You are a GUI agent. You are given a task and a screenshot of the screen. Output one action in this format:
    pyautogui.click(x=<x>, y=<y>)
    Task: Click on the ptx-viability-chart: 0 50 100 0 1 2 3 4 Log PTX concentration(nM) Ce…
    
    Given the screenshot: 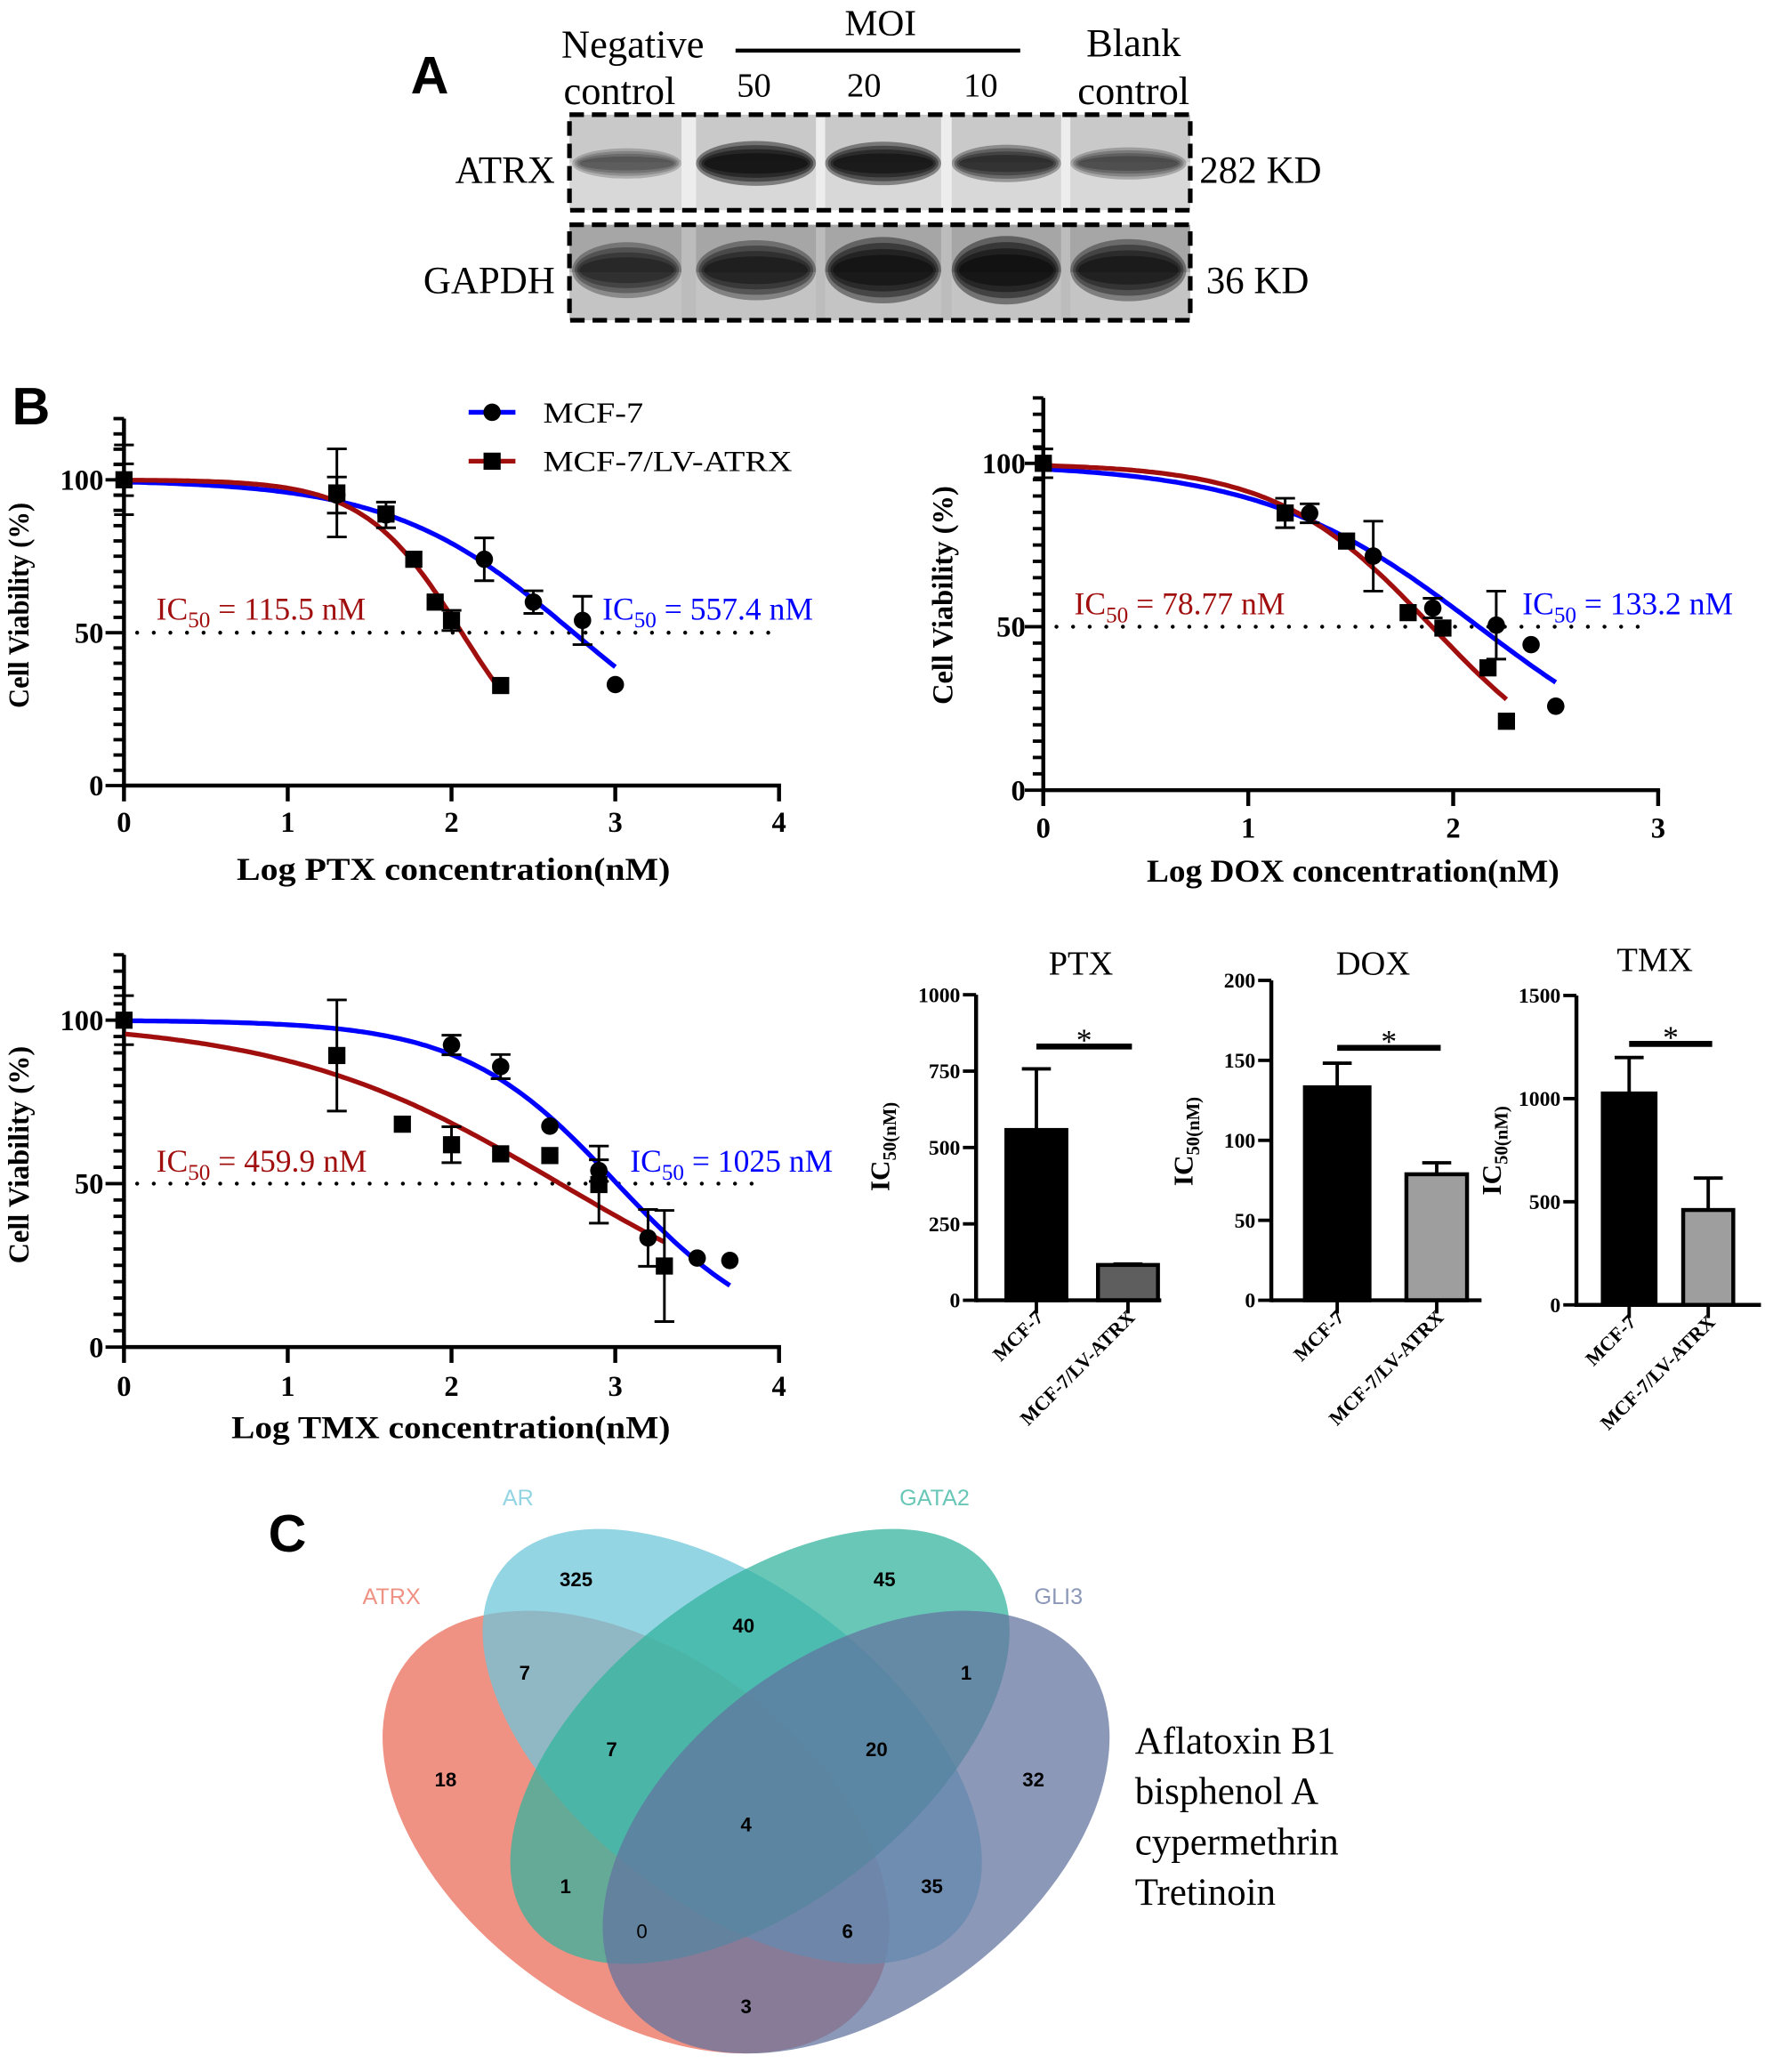 What is the action you would take?
    pyautogui.click(x=408, y=642)
    